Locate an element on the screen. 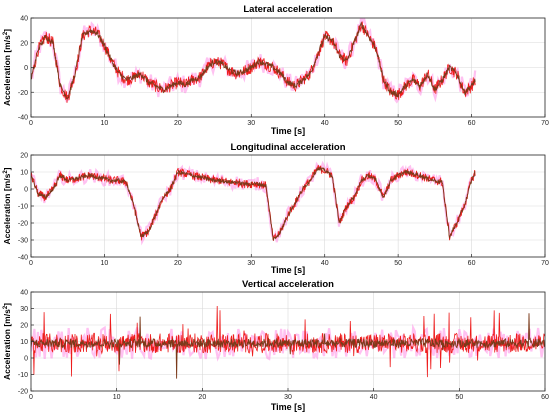 The height and width of the screenshot is (418, 550). chart-title: Vertical acceleration is located at coordinates (288, 284).